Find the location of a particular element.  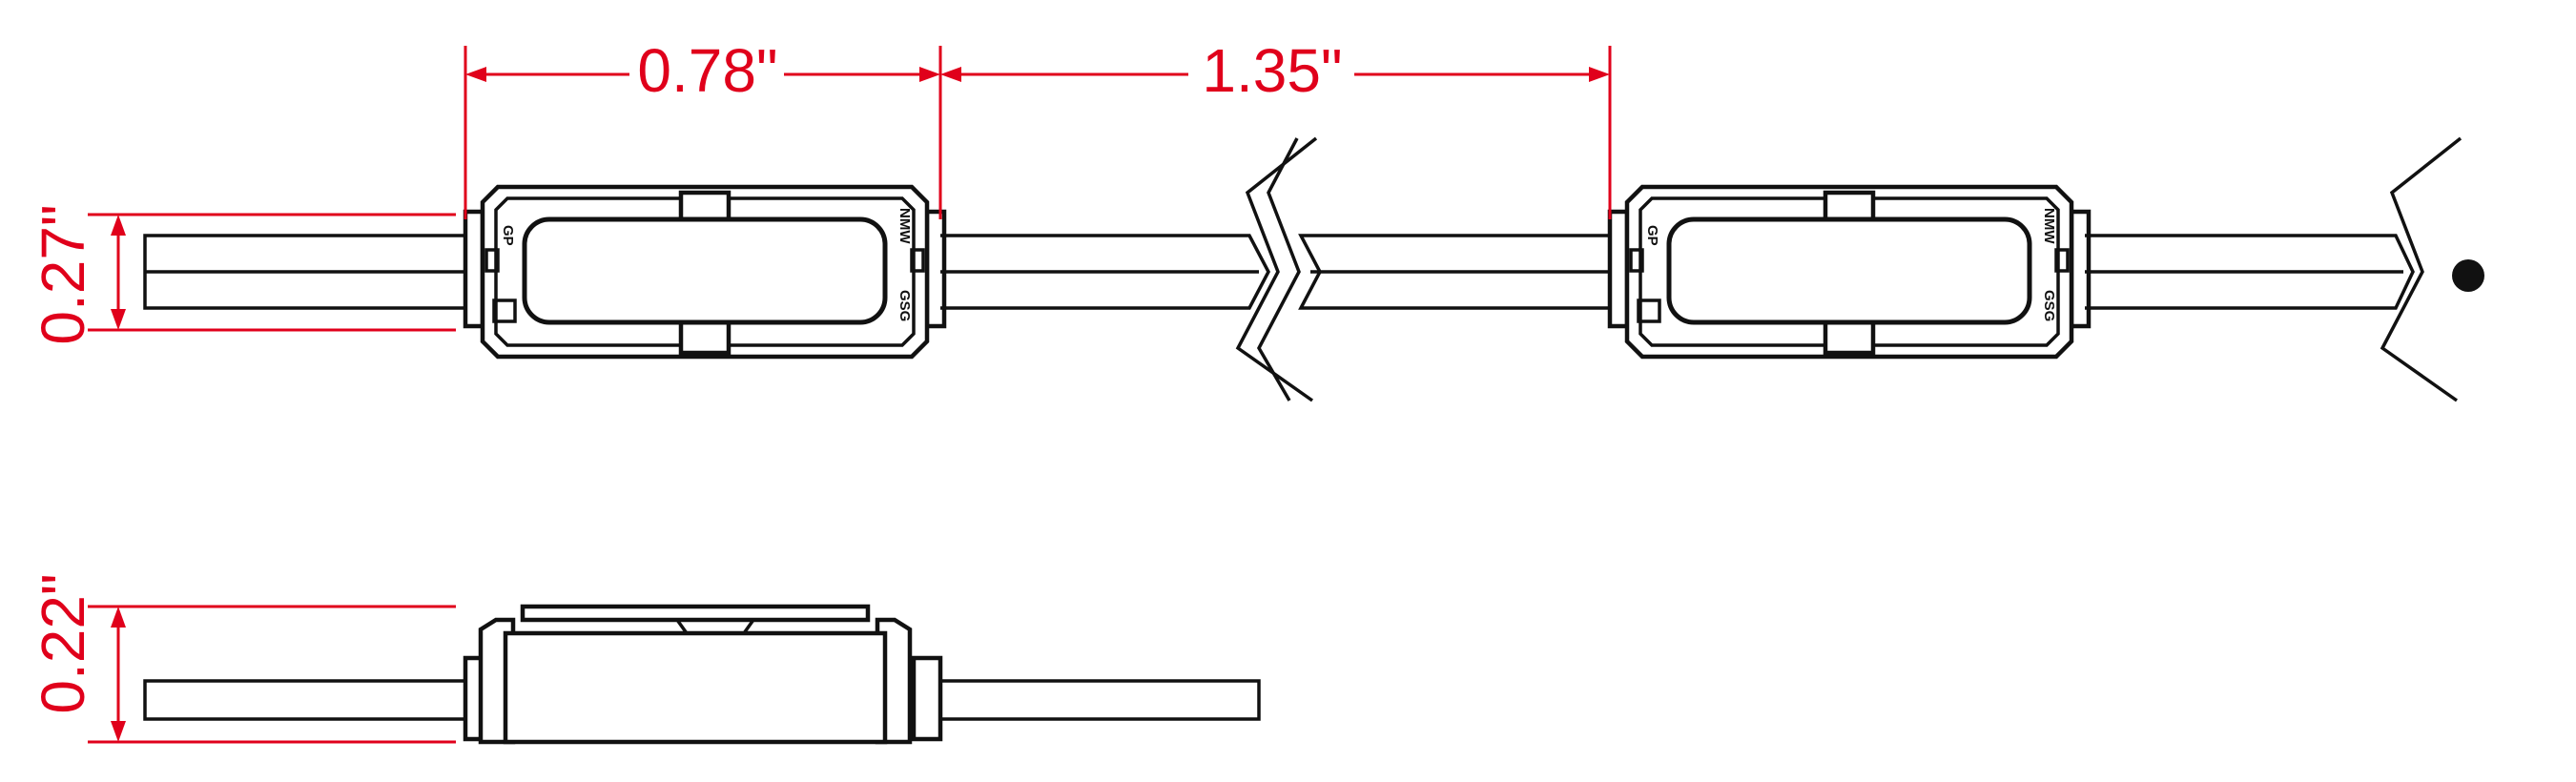

break-symbol-end is located at coordinates (2421, 269).